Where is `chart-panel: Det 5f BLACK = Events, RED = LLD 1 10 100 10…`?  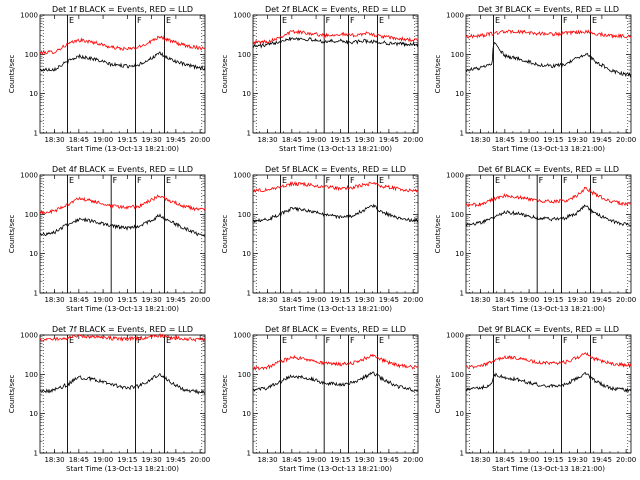
chart-panel: Det 5f BLACK = Events, RED = LLD 1 10 100 10… is located at coordinates (322, 239).